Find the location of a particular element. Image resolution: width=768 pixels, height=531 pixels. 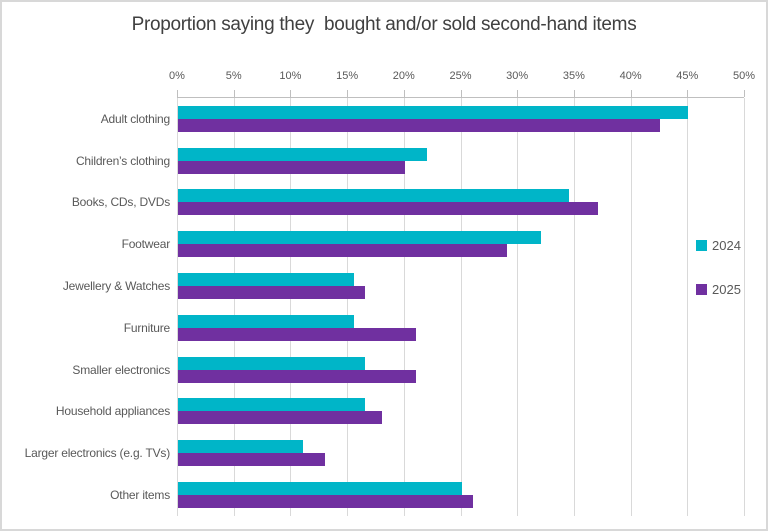

x-axis-tick-label: 15% is located at coordinates (347, 76).